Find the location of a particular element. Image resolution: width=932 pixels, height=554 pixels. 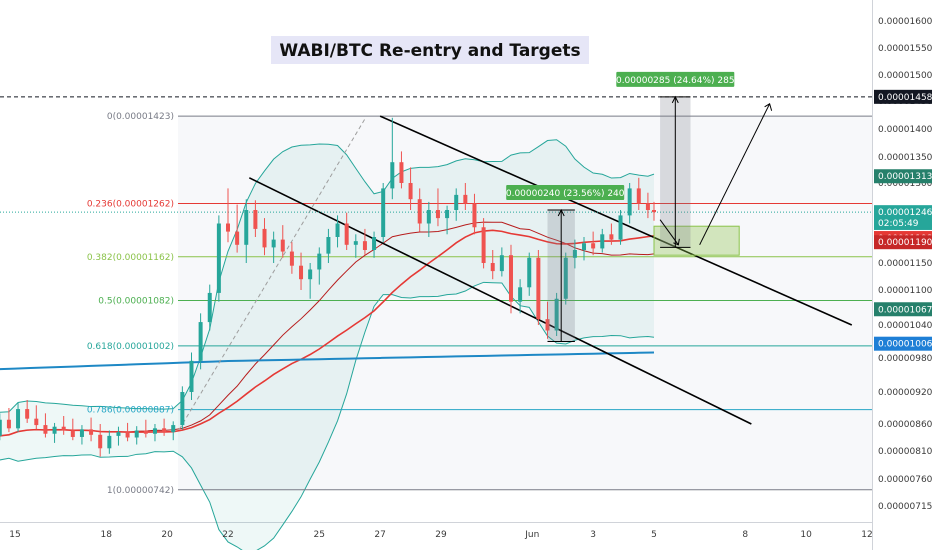

title-background is located at coordinates (430, 50).